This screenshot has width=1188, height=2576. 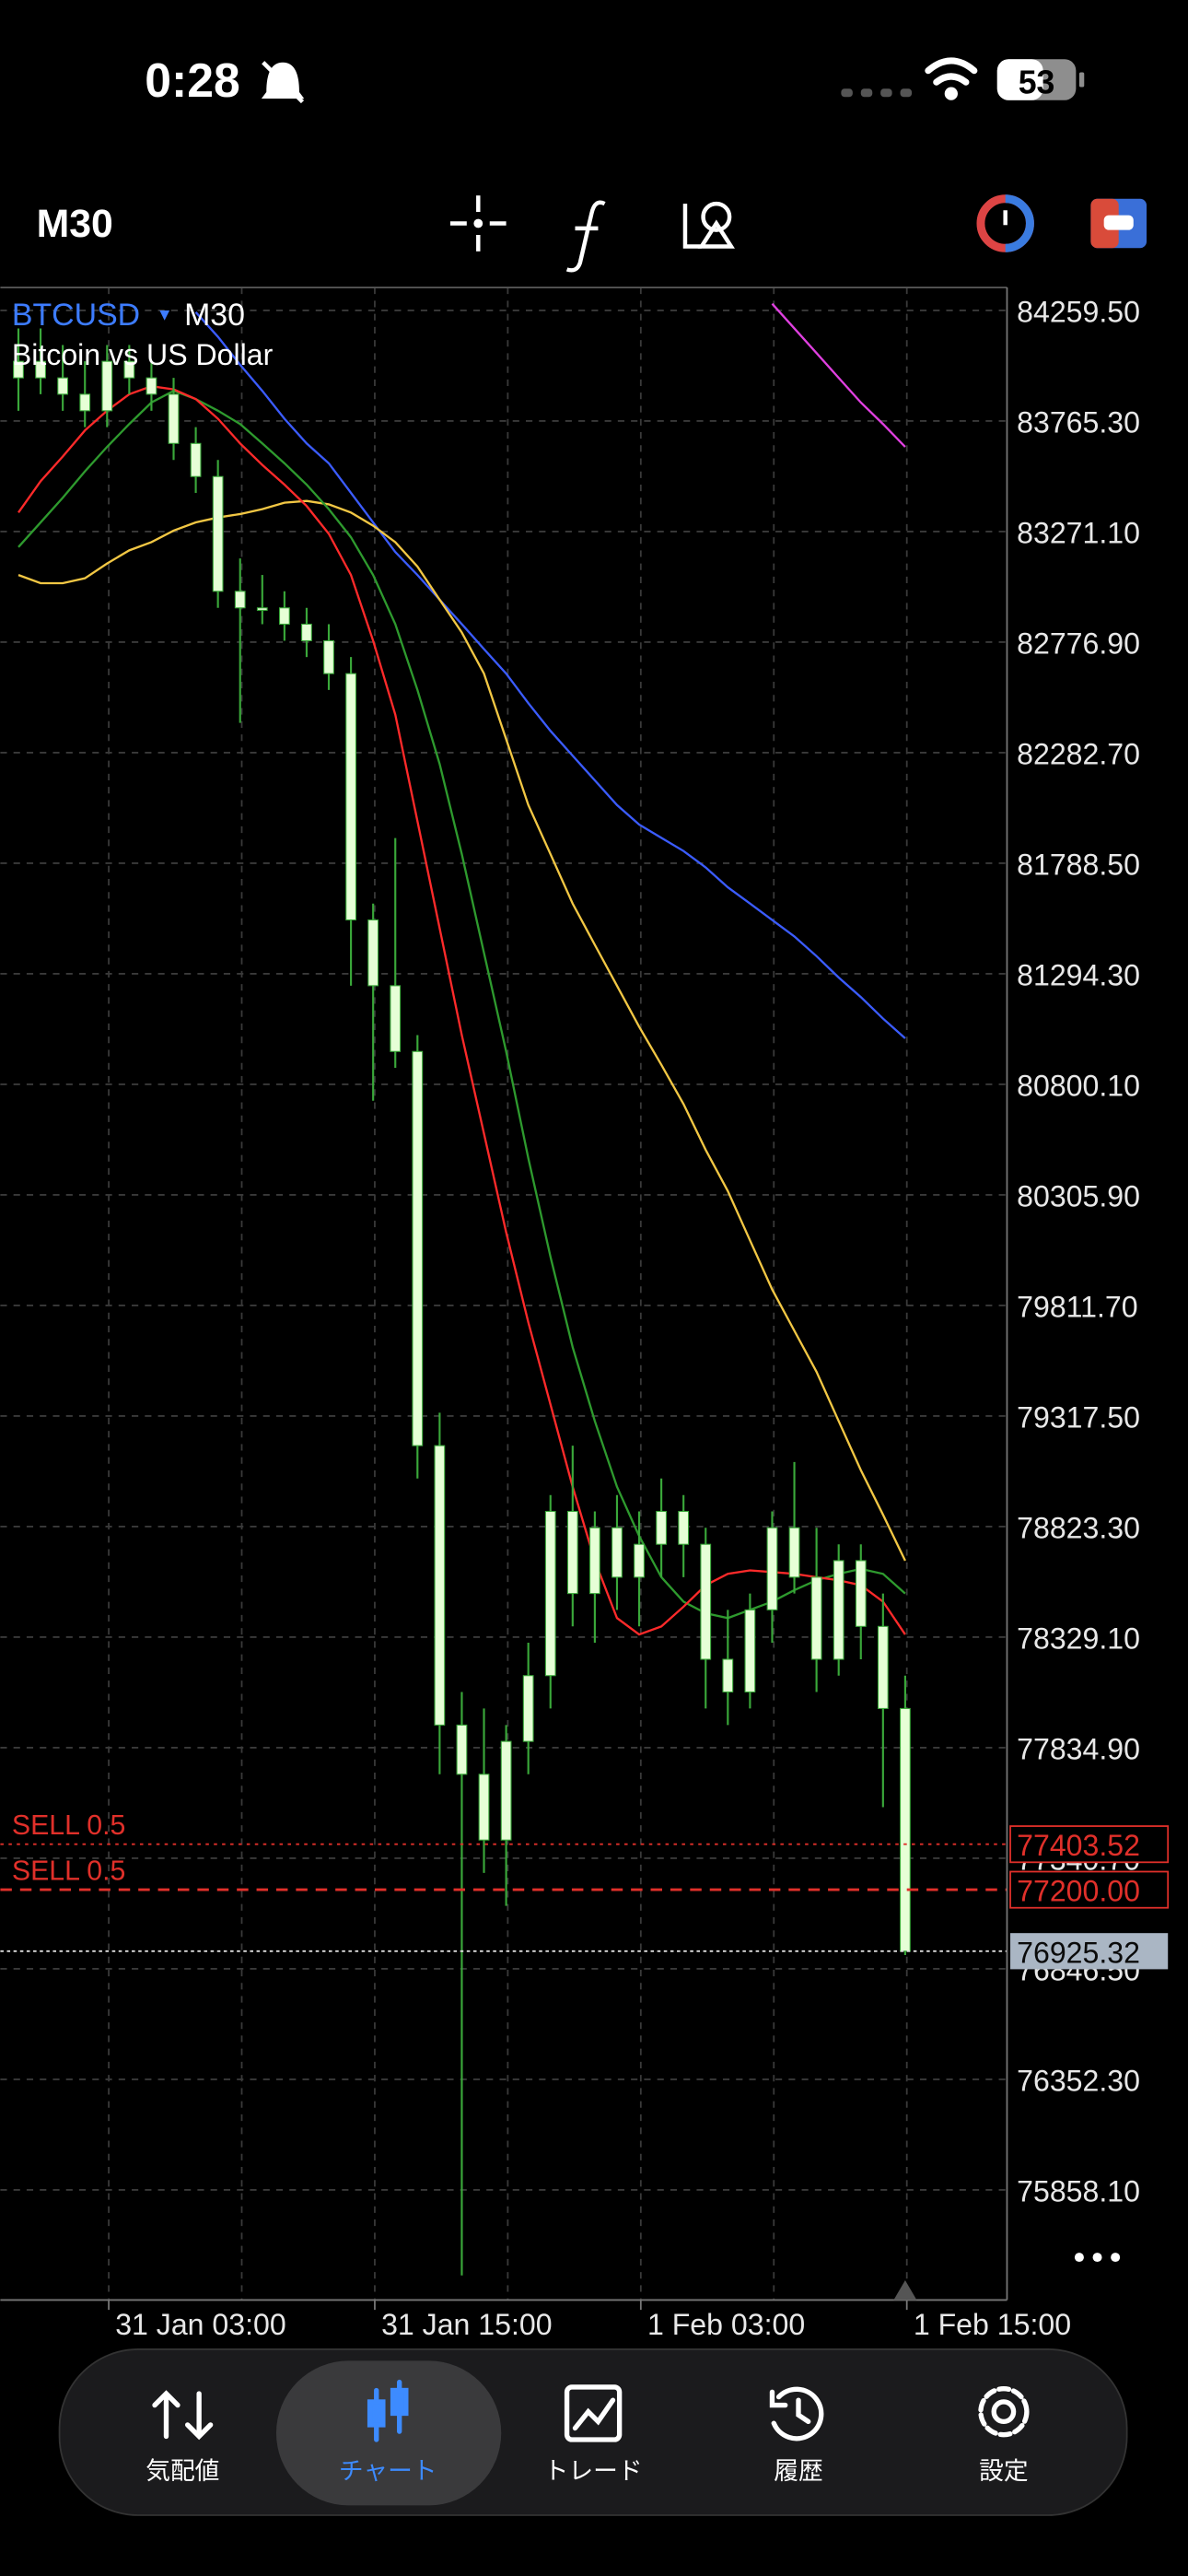 I want to click on y-tick-label: 83765.30, so click(x=1078, y=422).